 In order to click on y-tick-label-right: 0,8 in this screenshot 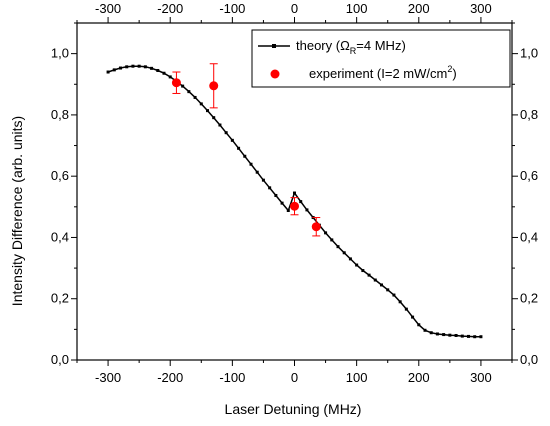, I will do `click(529, 114)`.